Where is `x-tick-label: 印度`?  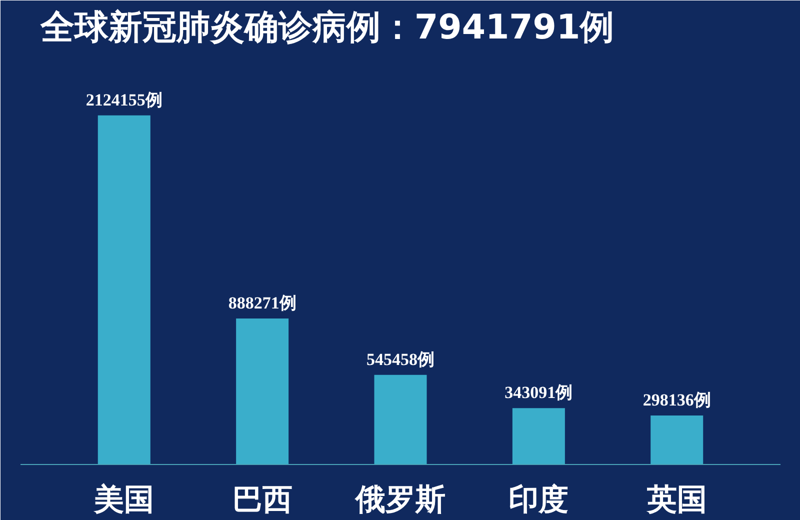
x-tick-label: 印度 is located at coordinates (538, 500).